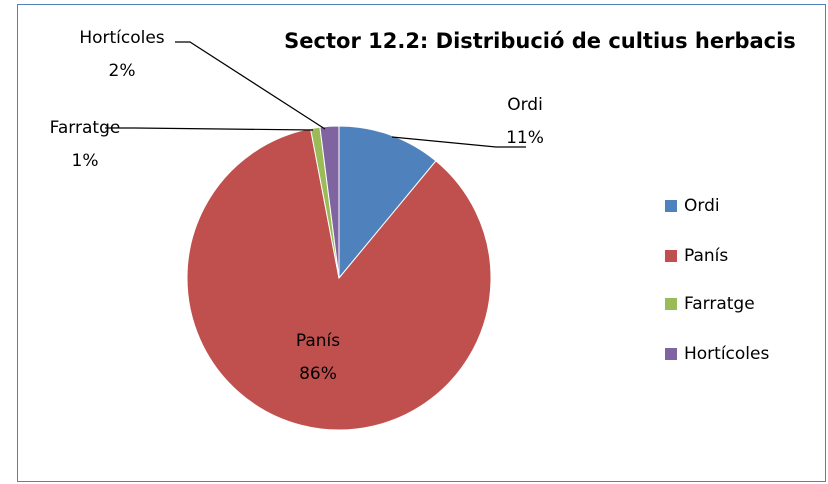 This screenshot has width=828, height=484. What do you see at coordinates (525, 138) in the screenshot?
I see `data-label-value: 11%` at bounding box center [525, 138].